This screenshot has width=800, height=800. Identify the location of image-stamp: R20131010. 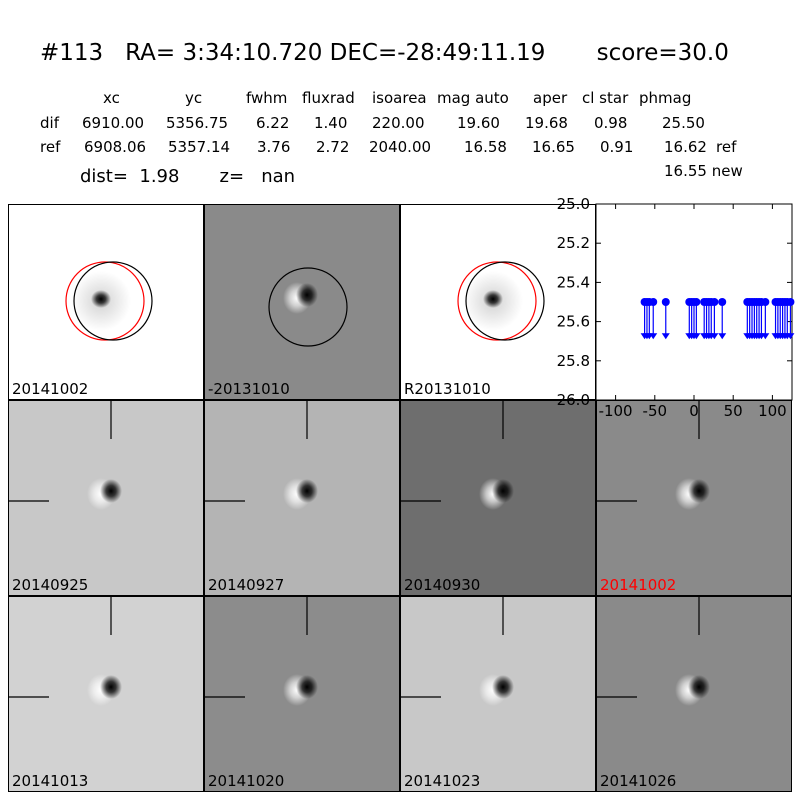
(498, 302).